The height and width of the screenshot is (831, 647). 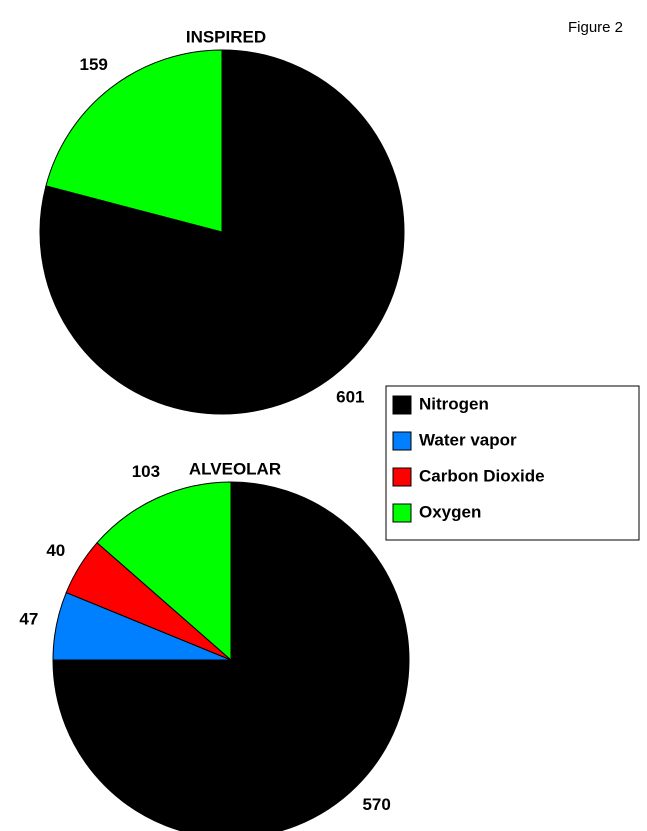 I want to click on legend-label: Carbon Dioxide, so click(x=482, y=475).